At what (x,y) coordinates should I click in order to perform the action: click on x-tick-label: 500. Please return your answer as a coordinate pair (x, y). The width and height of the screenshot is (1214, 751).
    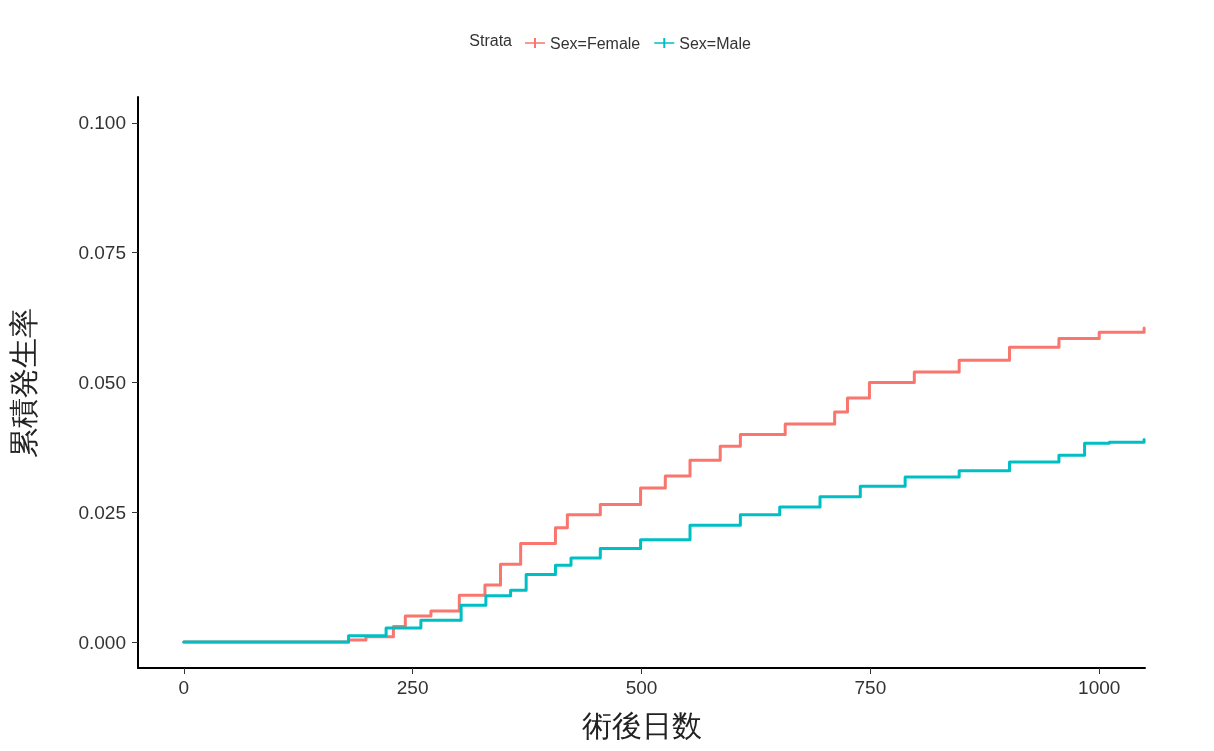
    Looking at the image, I should click on (641, 687).